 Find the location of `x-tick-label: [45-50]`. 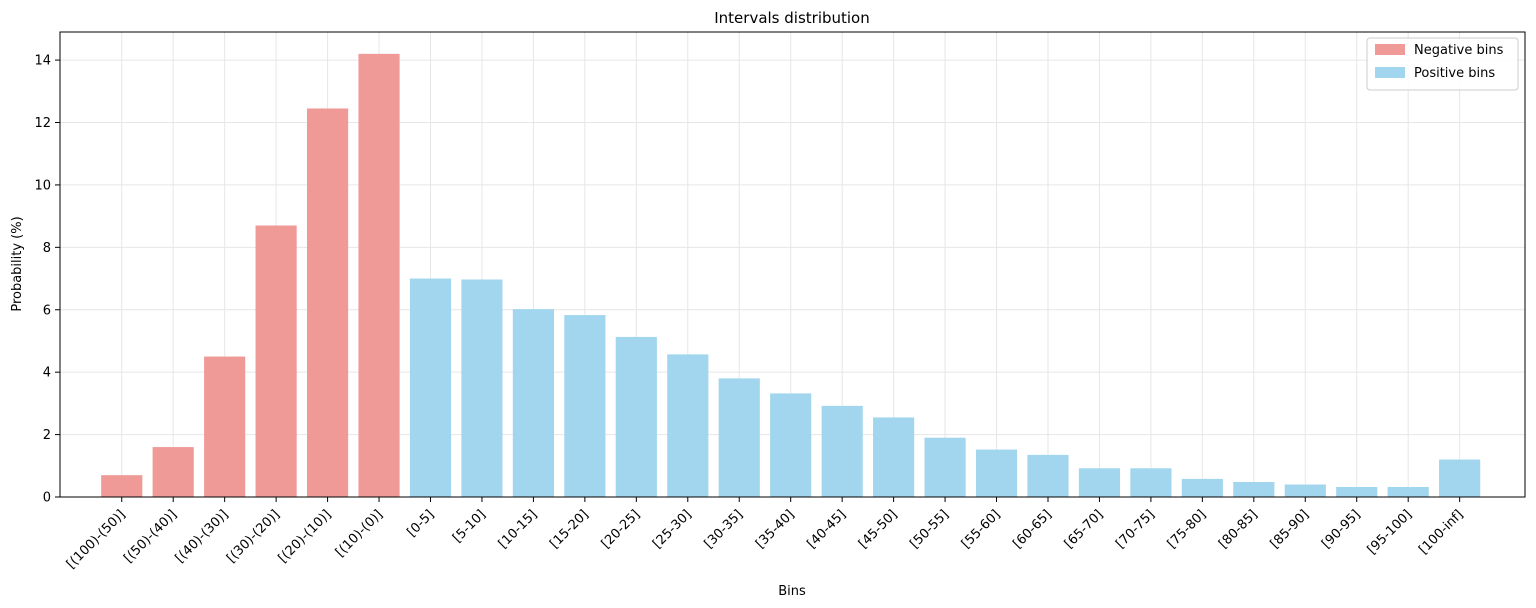

x-tick-label: [45-50] is located at coordinates (878, 529).